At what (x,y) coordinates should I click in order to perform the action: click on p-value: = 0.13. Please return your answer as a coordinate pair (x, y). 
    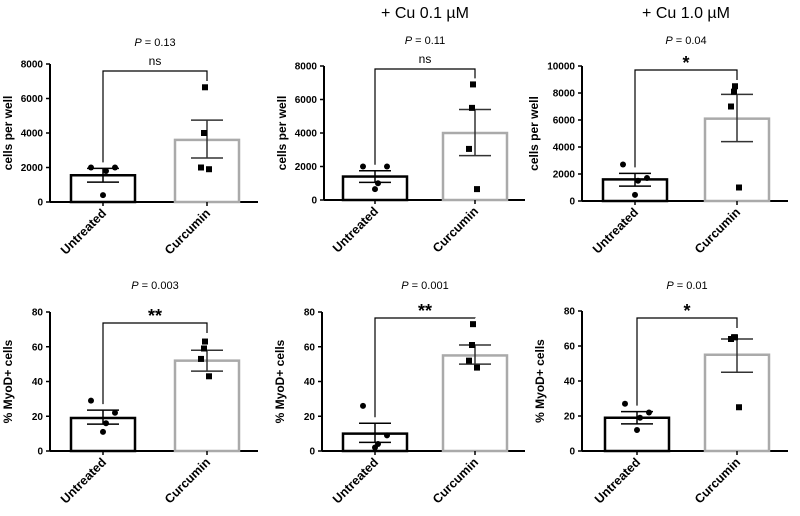
    Looking at the image, I should click on (159, 43).